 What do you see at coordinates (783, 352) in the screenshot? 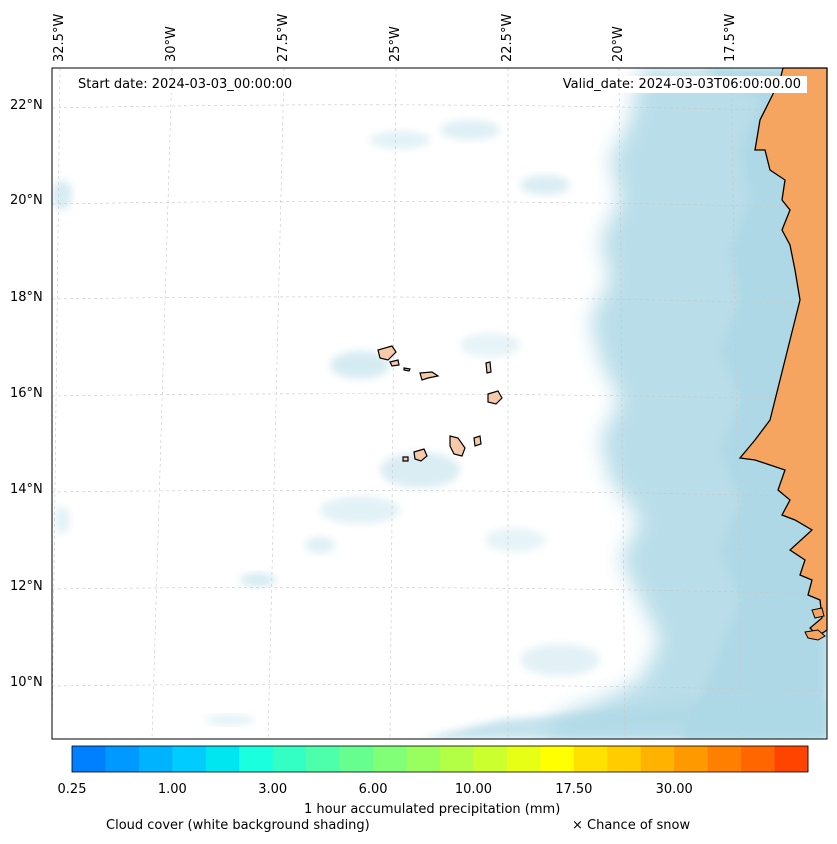
I see `africa-coastline` at bounding box center [783, 352].